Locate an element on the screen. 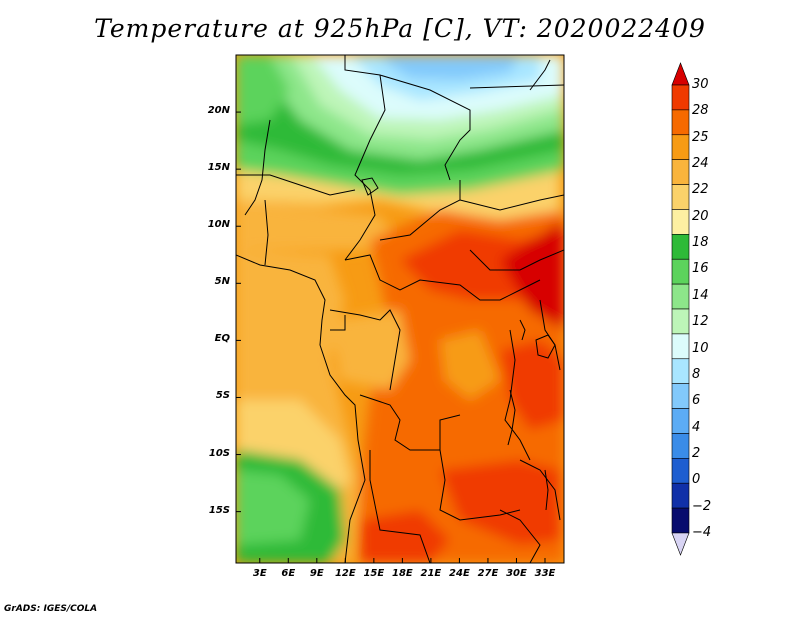 Image resolution: width=800 pixels, height=622 pixels. colorbar-level-label: 4 is located at coordinates (696, 427).